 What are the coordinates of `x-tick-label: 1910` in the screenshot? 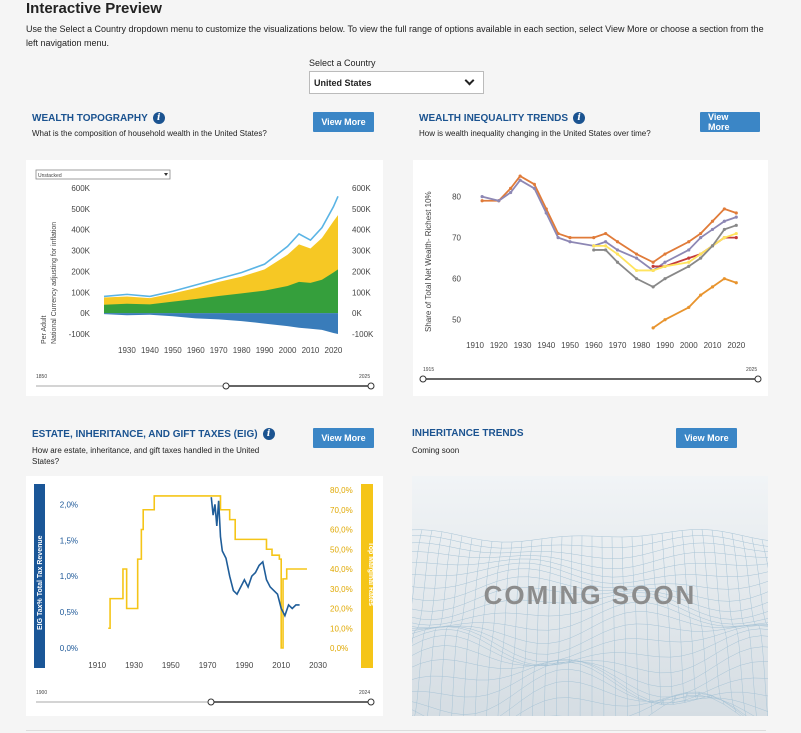 It's located at (475, 345).